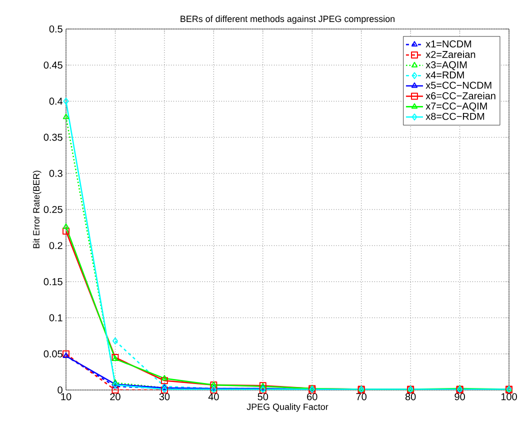 The width and height of the screenshot is (529, 430). What do you see at coordinates (164, 396) in the screenshot?
I see `x-tick-label: 30` at bounding box center [164, 396].